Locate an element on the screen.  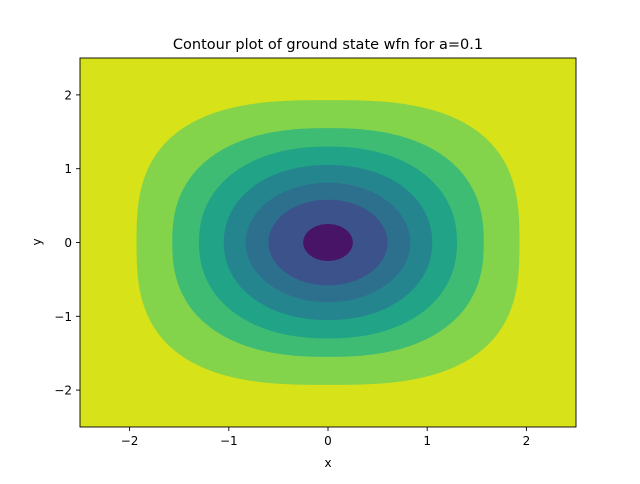
y-tick-label: 2 is located at coordinates (68, 95).